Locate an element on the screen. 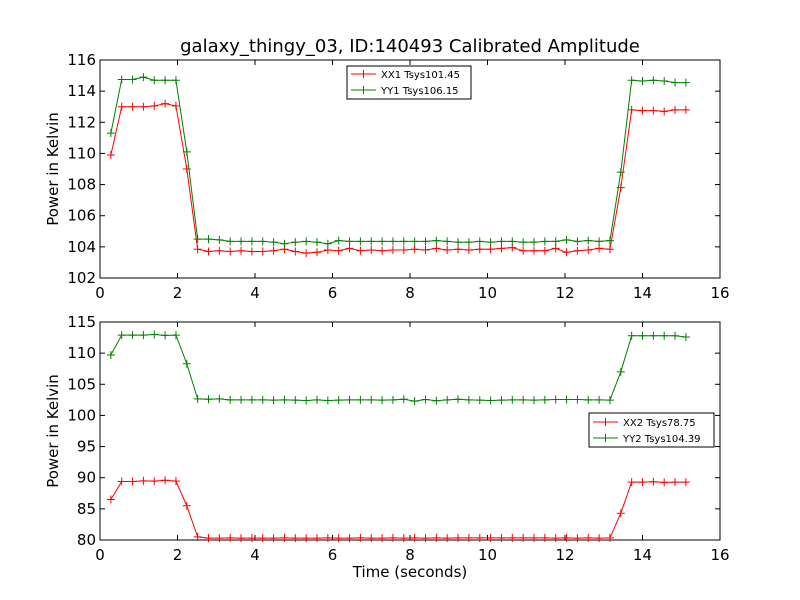 Image resolution: width=800 pixels, height=600 pixels. y-tick-label: 104 is located at coordinates (81, 247).